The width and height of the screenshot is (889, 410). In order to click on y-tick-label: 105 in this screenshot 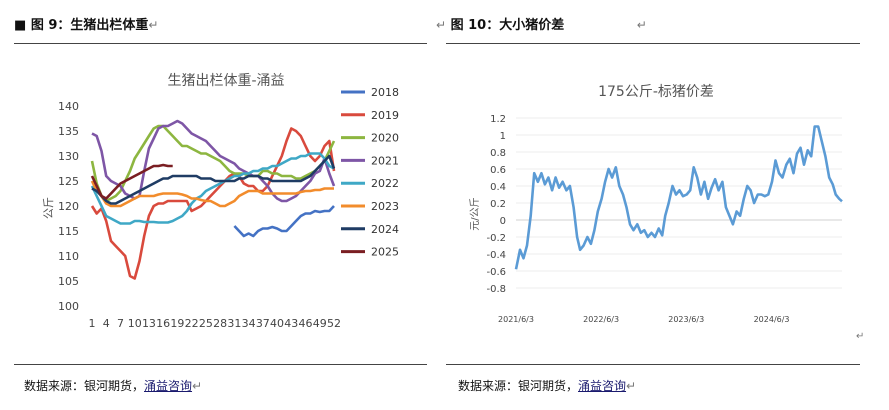, I will do `click(68, 281)`.